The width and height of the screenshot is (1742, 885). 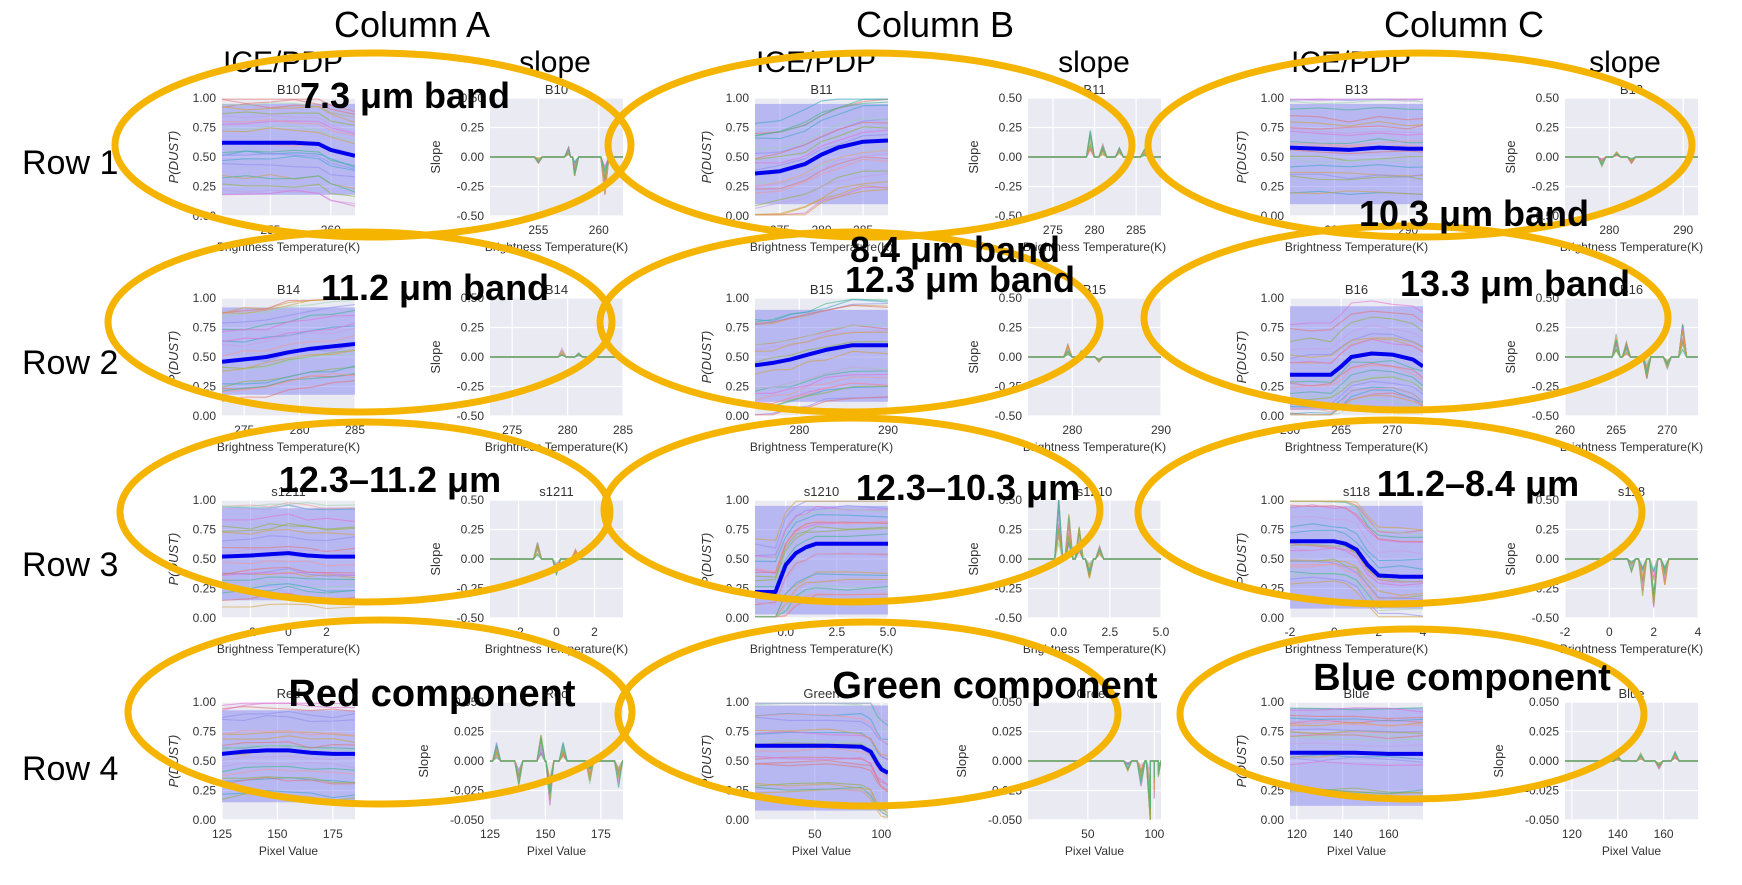 What do you see at coordinates (431, 694) in the screenshot?
I see `band-label-a4: Red component` at bounding box center [431, 694].